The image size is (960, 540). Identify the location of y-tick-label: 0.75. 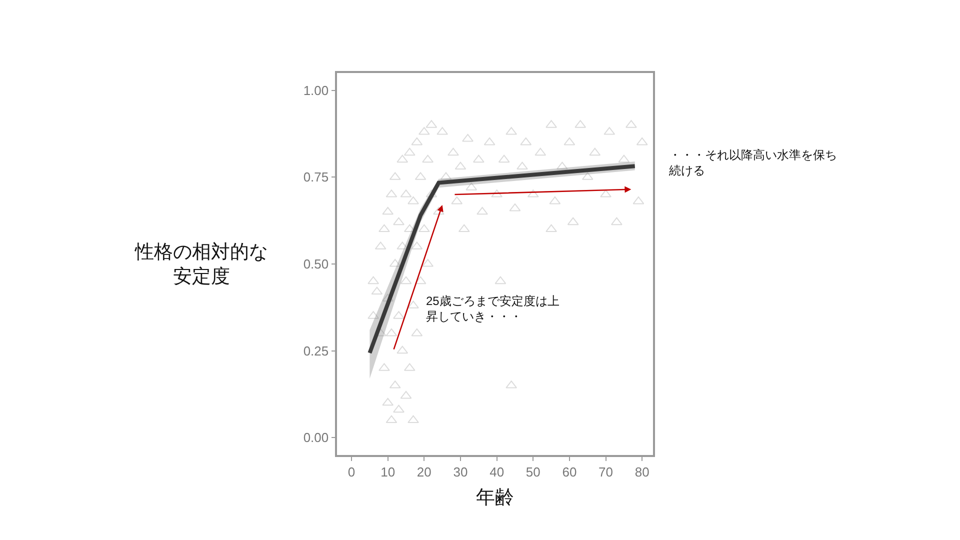
(316, 177).